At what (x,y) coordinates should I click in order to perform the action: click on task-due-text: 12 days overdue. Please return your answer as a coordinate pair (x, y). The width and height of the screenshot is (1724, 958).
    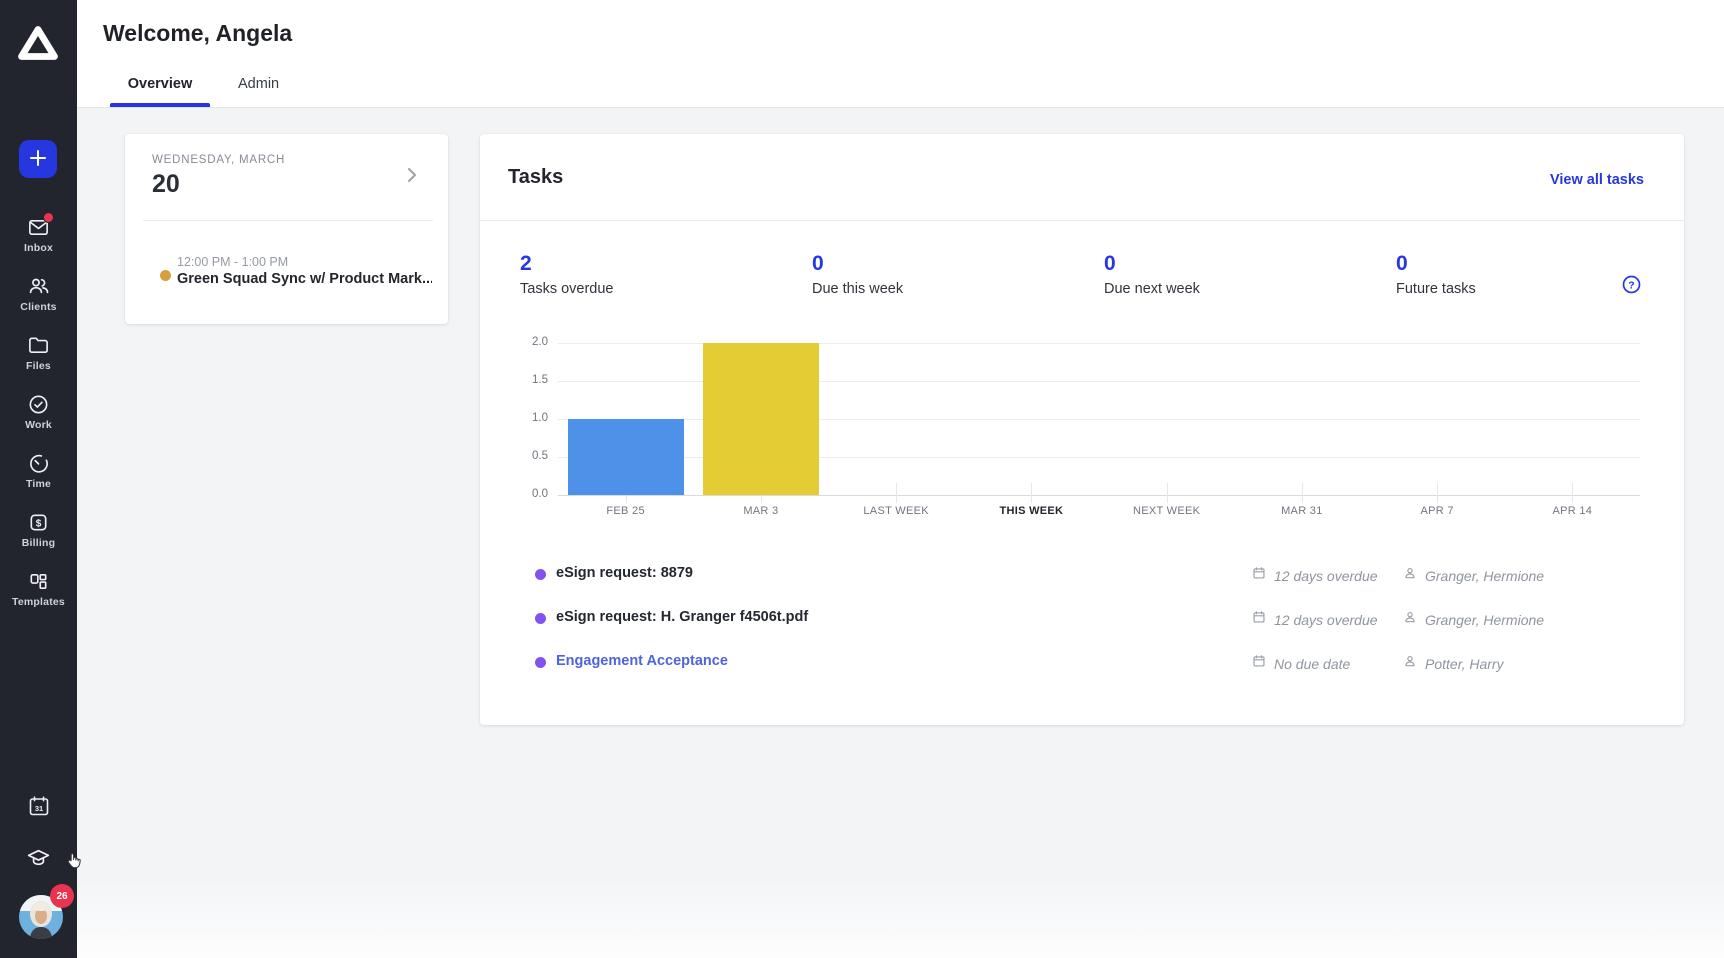
    Looking at the image, I should click on (1326, 575).